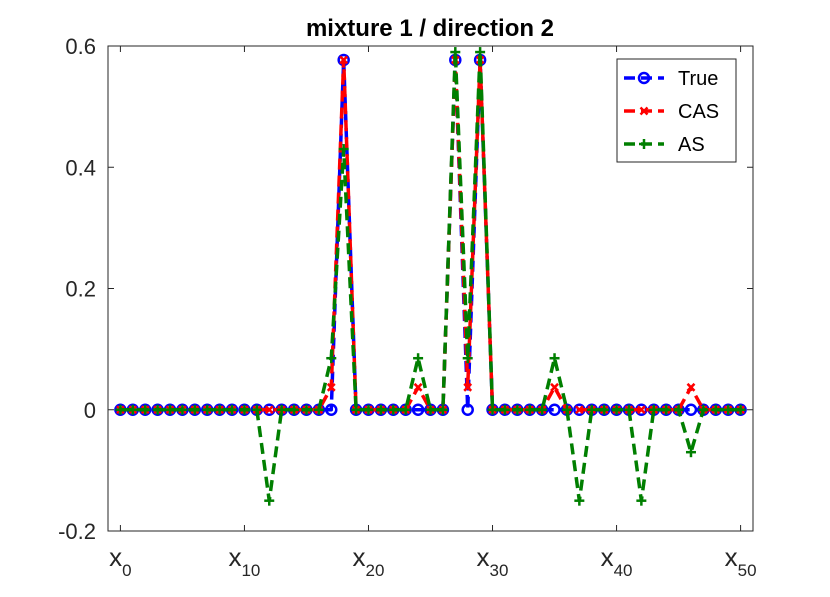 Image resolution: width=830 pixels, height=597 pixels. Describe the element at coordinates (698, 79) in the screenshot. I see `legend-label: True` at that location.